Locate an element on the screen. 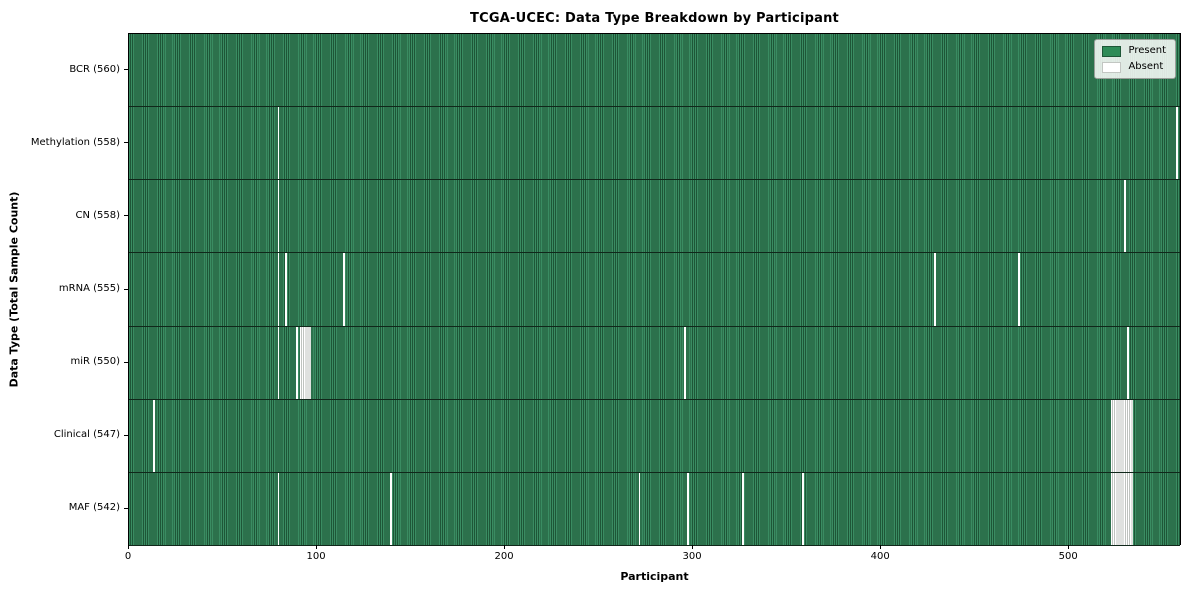 The height and width of the screenshot is (600, 1200). y-tick-label-mir: miR (550) is located at coordinates (95, 362).